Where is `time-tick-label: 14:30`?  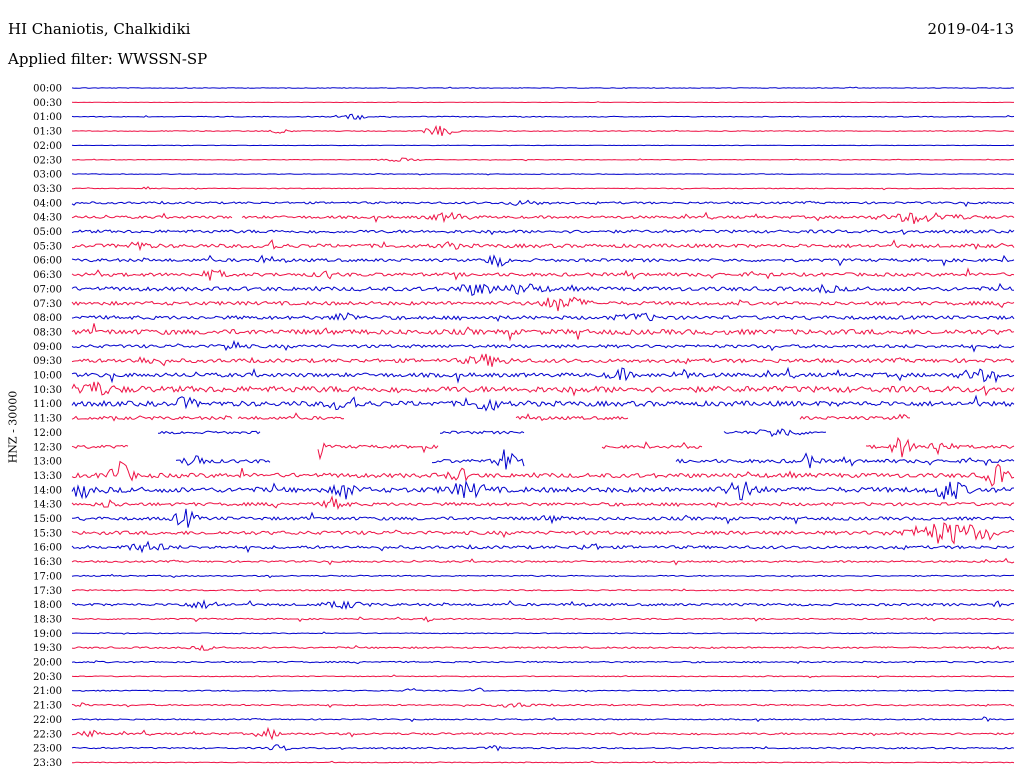
time-tick-label: 14:30 is located at coordinates (47, 505).